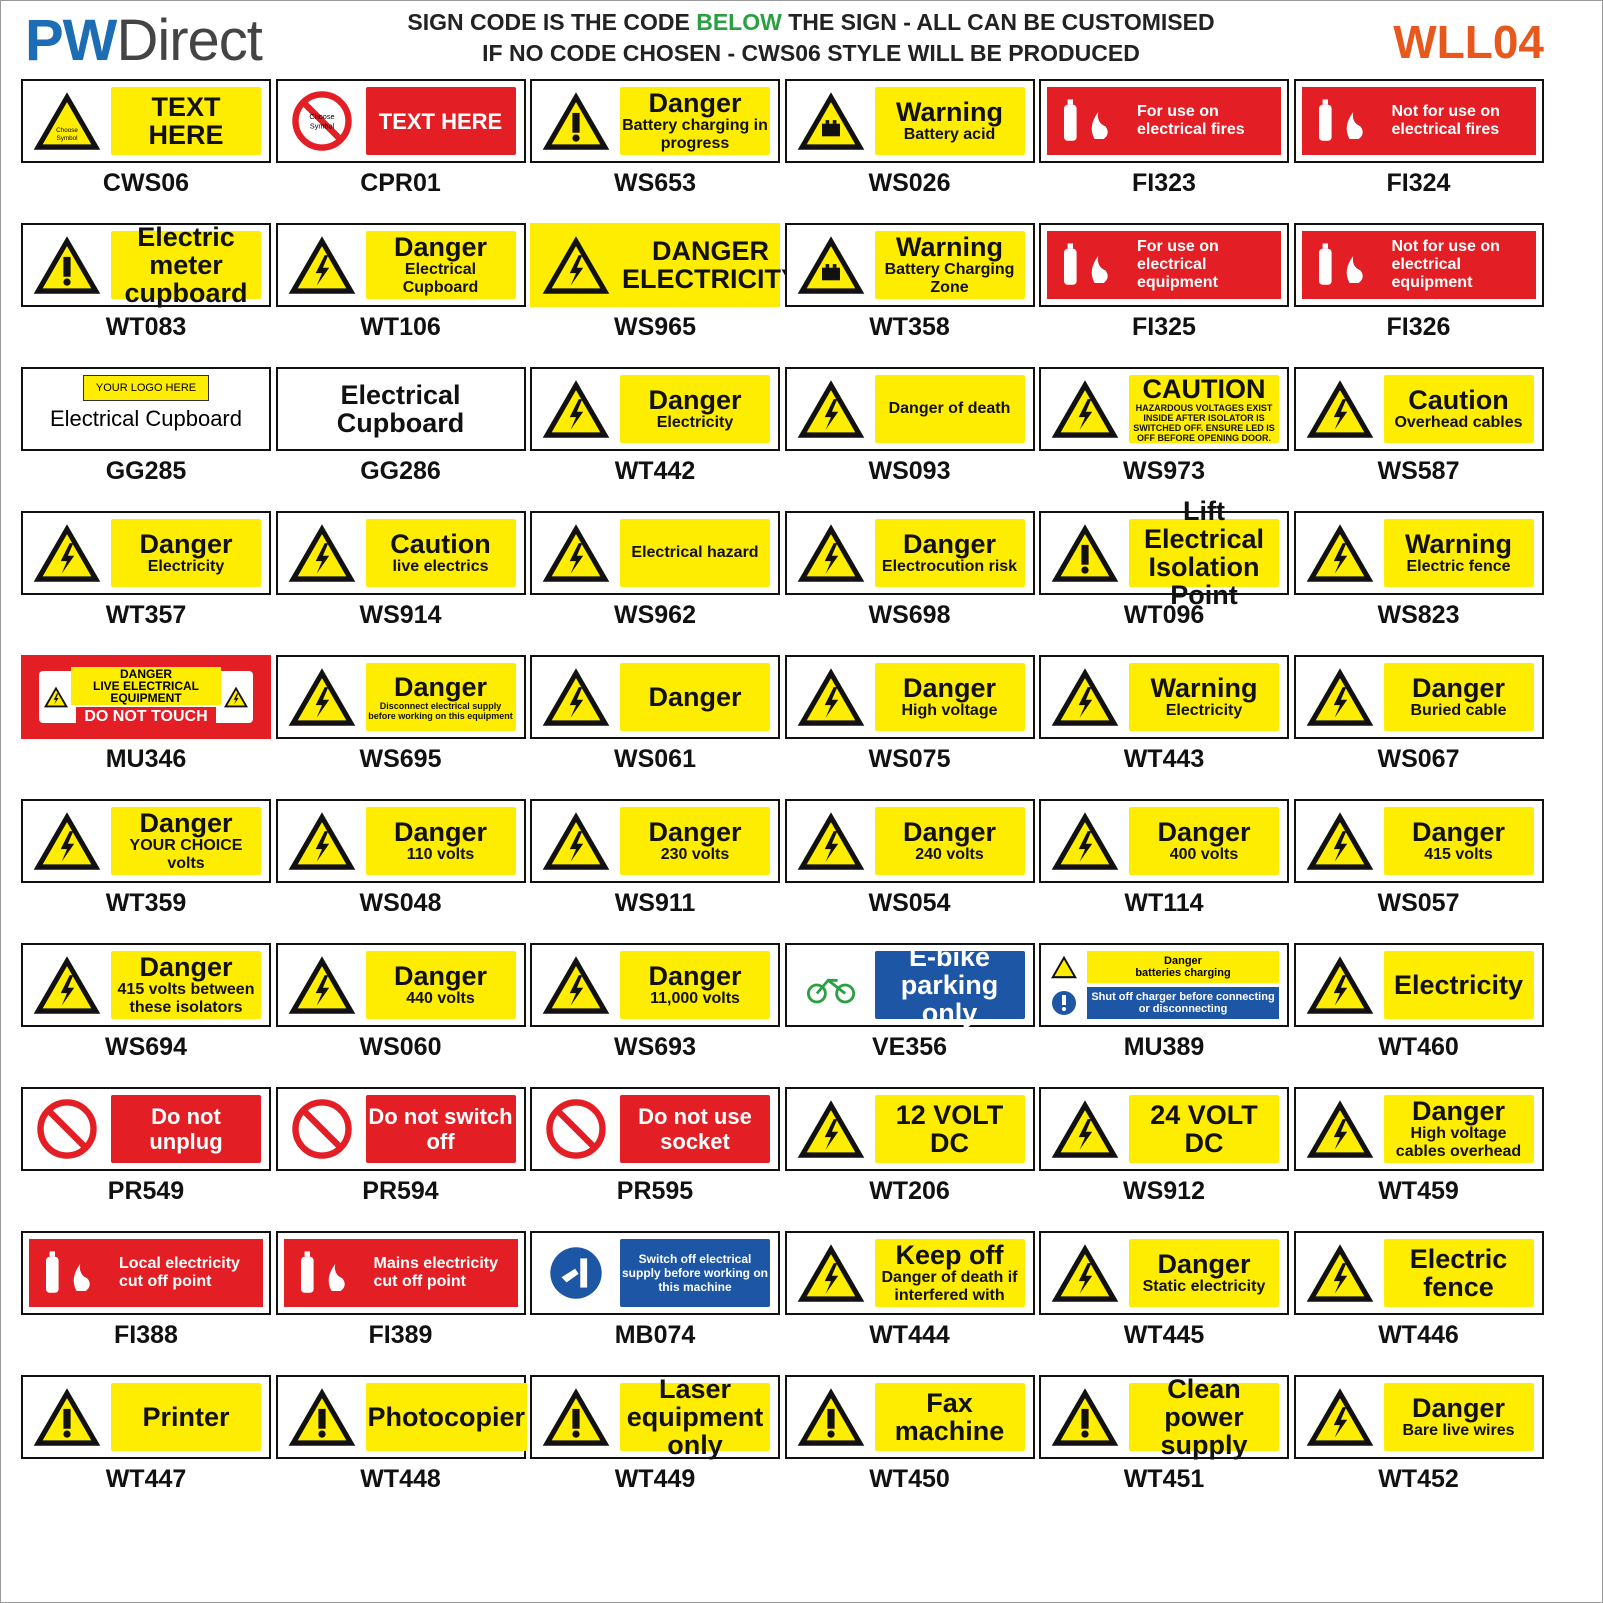 This screenshot has width=1603, height=1603. Describe the element at coordinates (655, 985) in the screenshot. I see `sign-ws693: Danger 11,000 volts` at that location.